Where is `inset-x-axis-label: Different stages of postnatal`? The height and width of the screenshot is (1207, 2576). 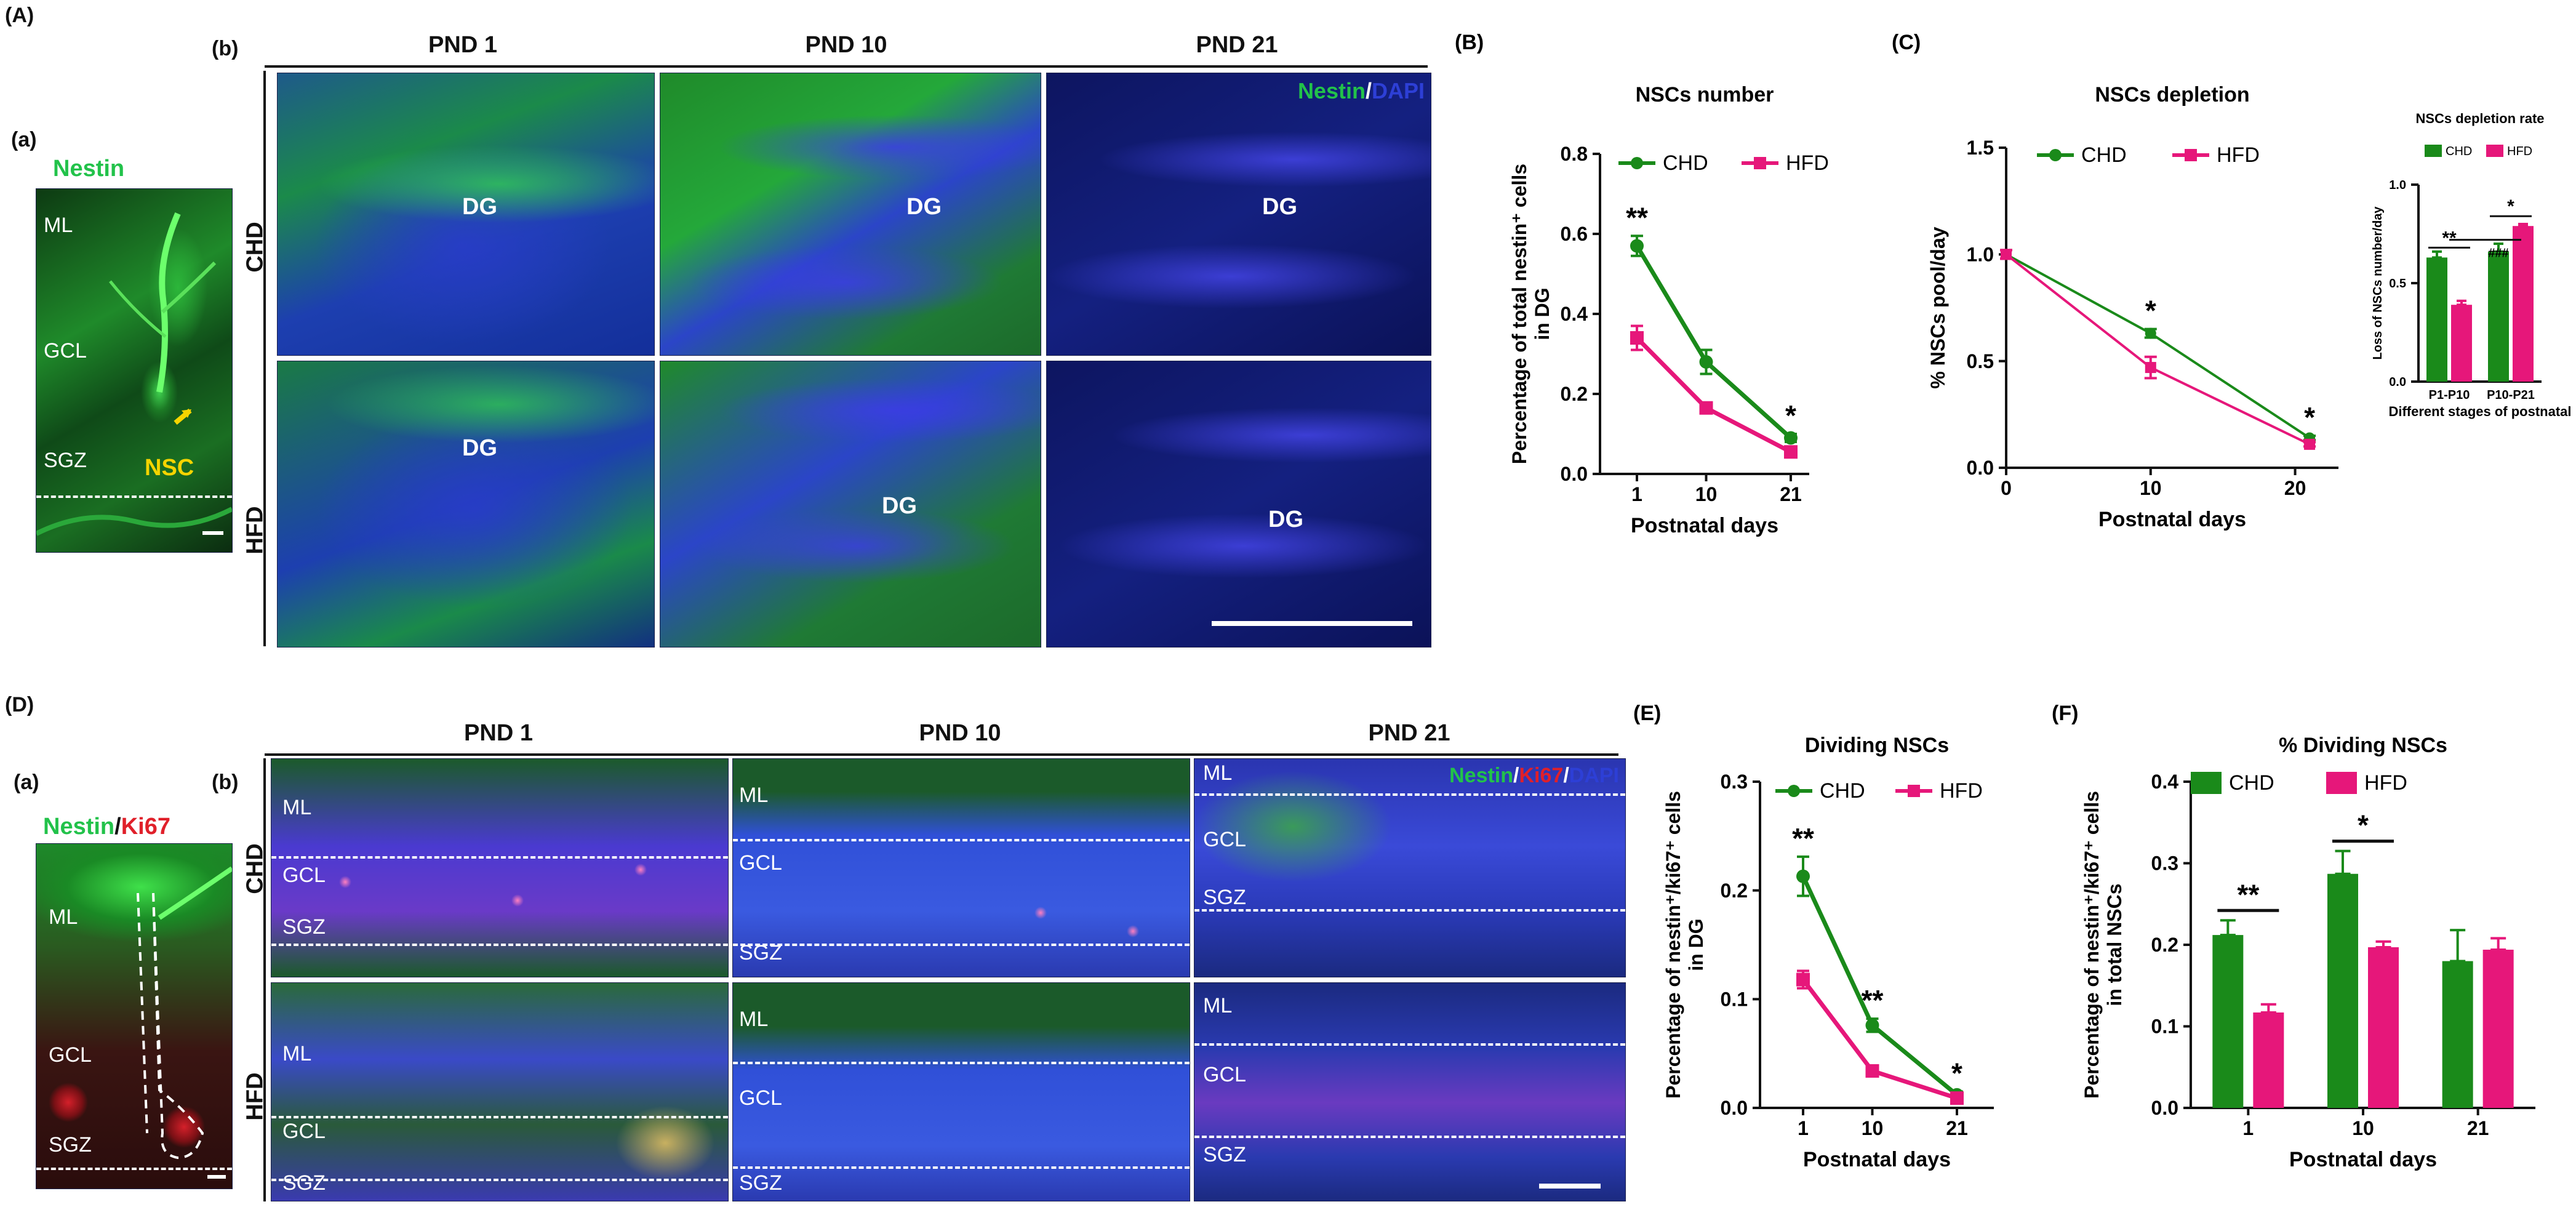
inset-x-axis-label: Different stages of postnatal is located at coordinates (2479, 411).